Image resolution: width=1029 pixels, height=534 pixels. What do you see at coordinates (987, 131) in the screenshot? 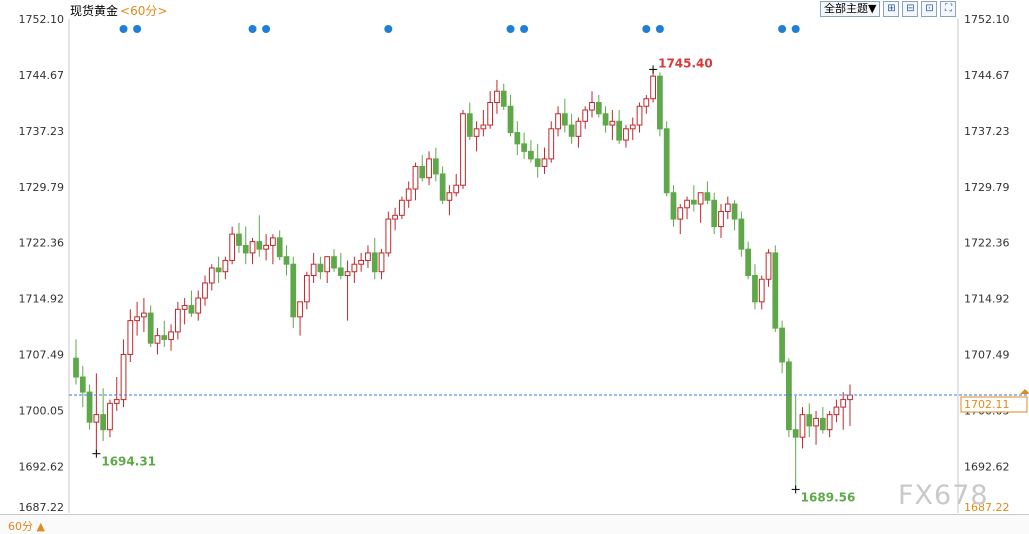
I see `y-tick-label-right: 1737.23` at bounding box center [987, 131].